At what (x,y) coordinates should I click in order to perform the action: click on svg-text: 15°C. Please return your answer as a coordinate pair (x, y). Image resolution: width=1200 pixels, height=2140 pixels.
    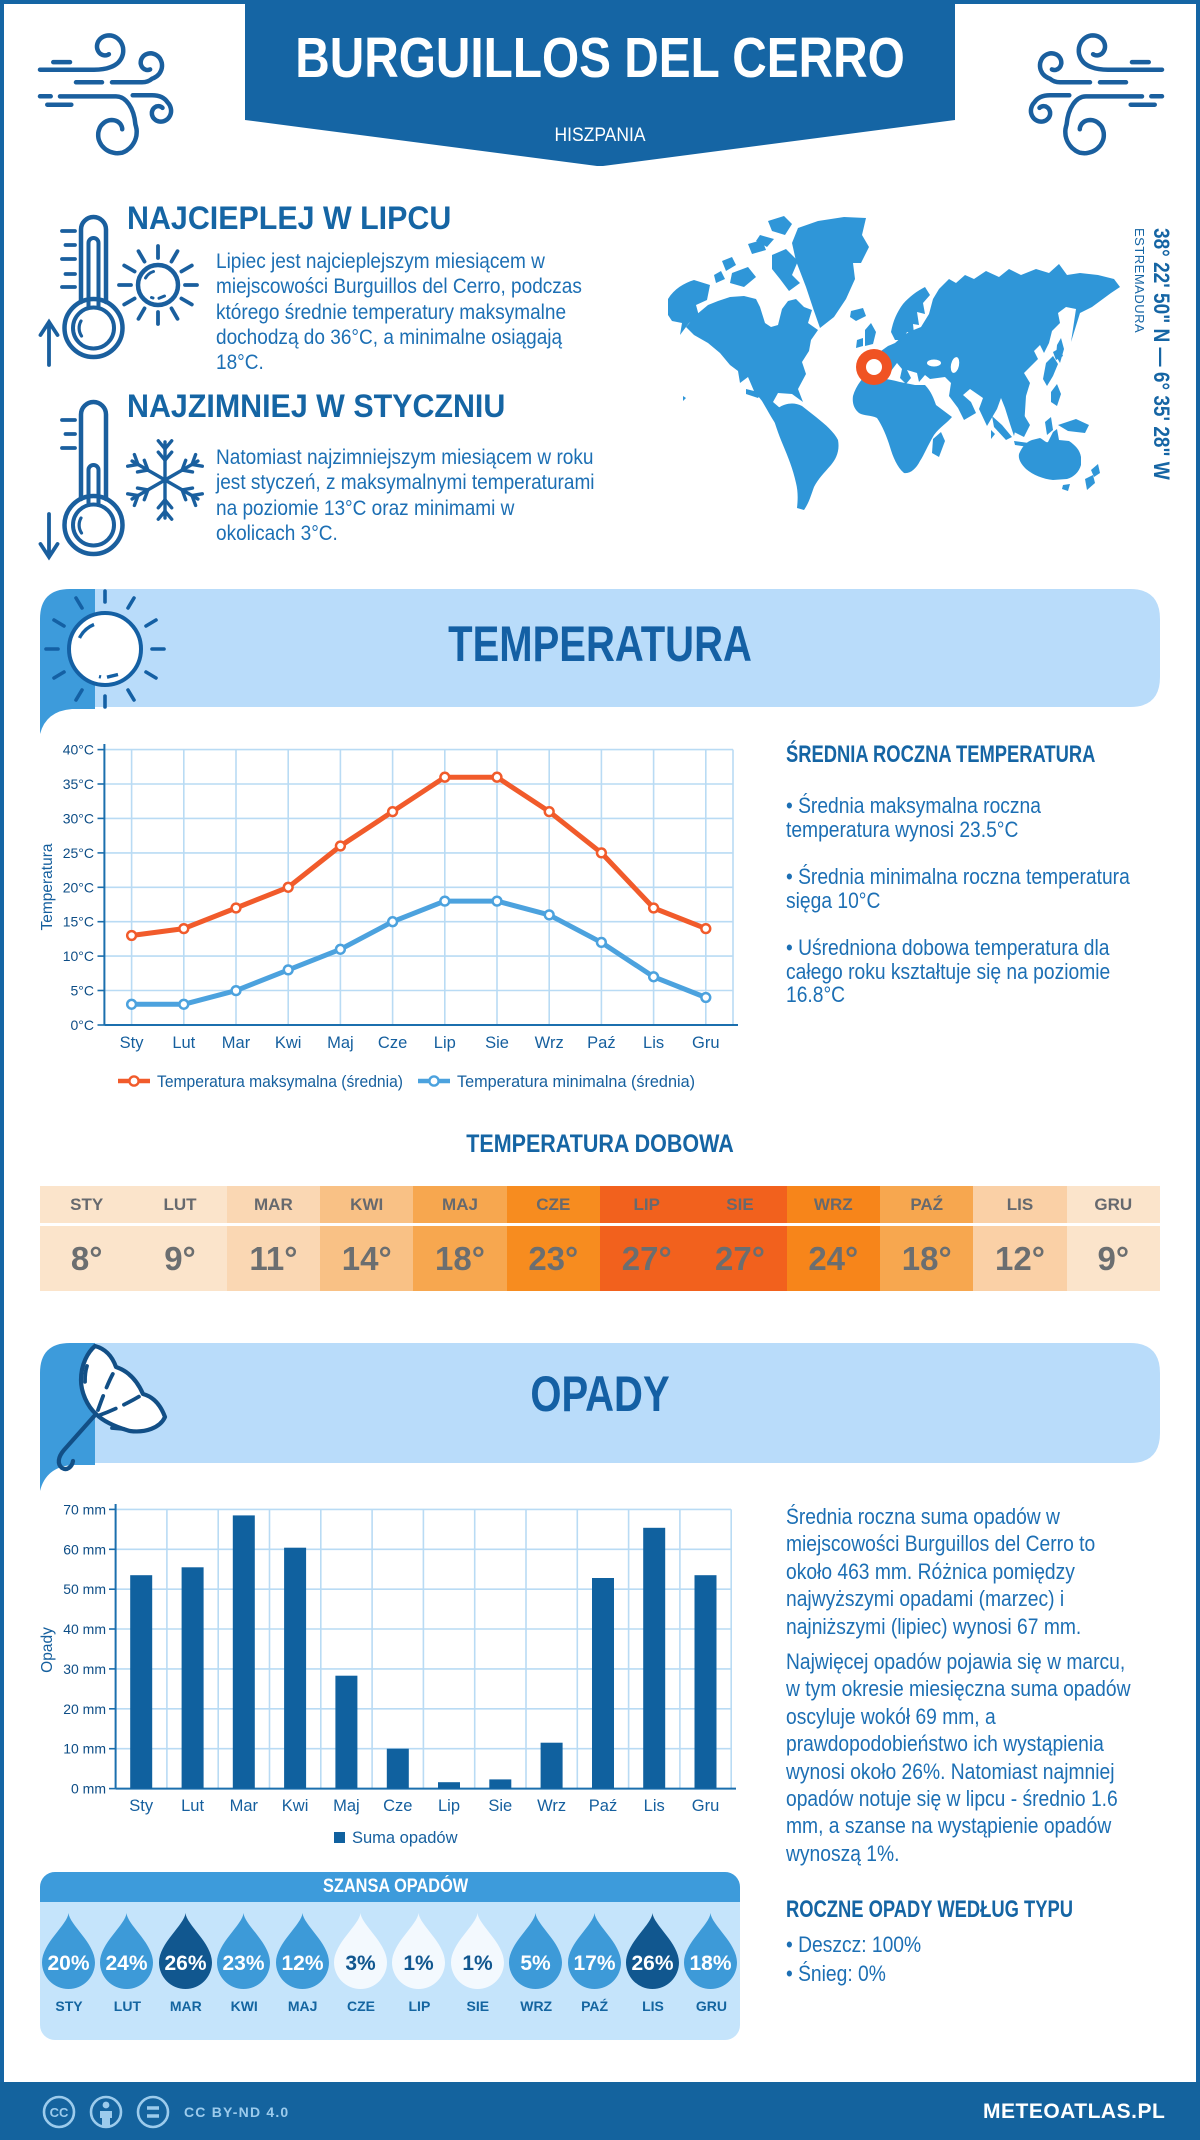
    Looking at the image, I should click on (78, 922).